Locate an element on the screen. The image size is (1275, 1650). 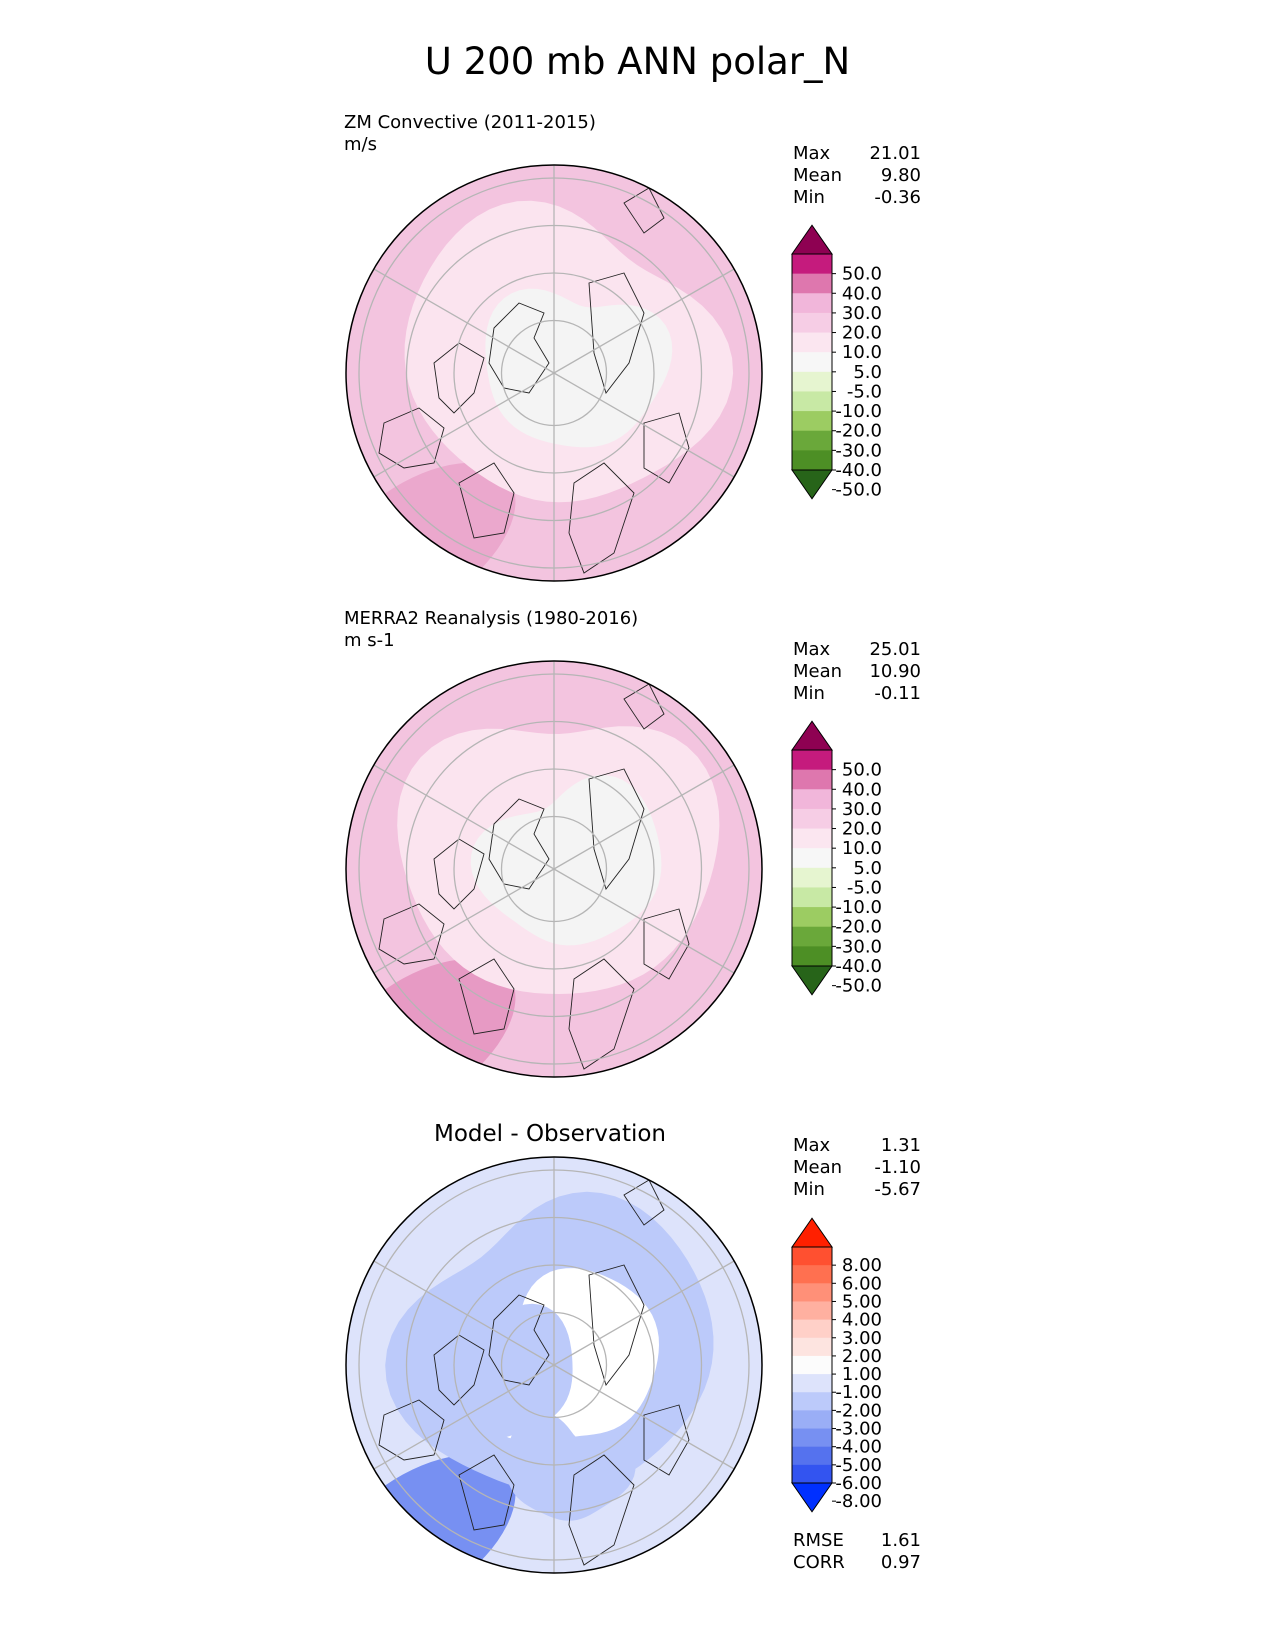
corr-label: CORR is located at coordinates (819, 1562).